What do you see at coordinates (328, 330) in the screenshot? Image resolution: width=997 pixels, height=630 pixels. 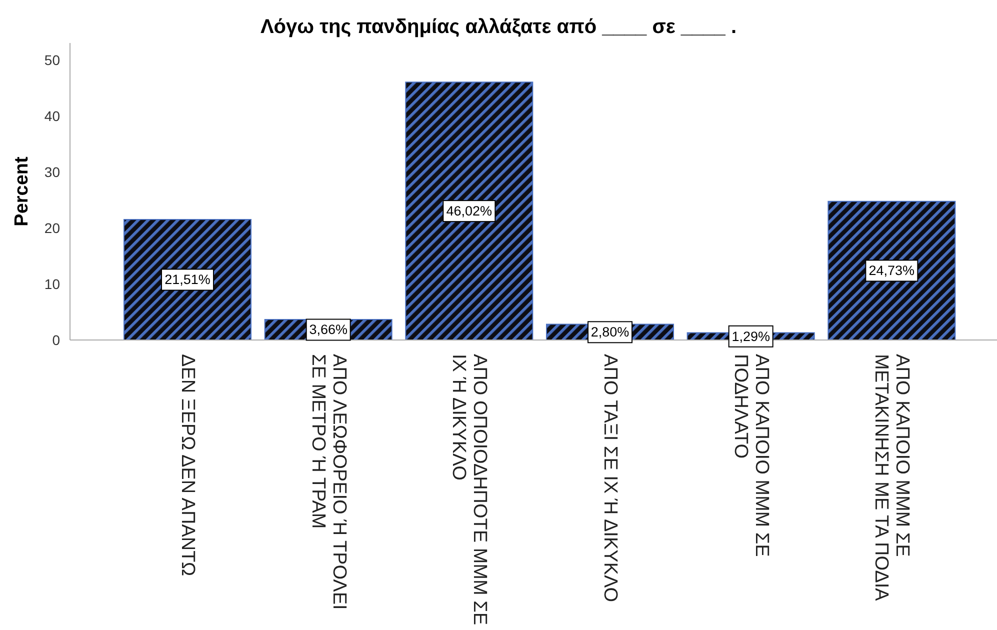 I see `data-label: 3,66%` at bounding box center [328, 330].